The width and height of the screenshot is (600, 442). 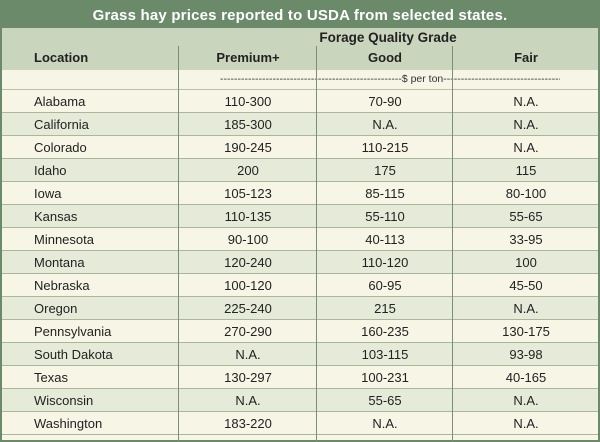 What do you see at coordinates (248, 124) in the screenshot?
I see `premium-cell: 185-300` at bounding box center [248, 124].